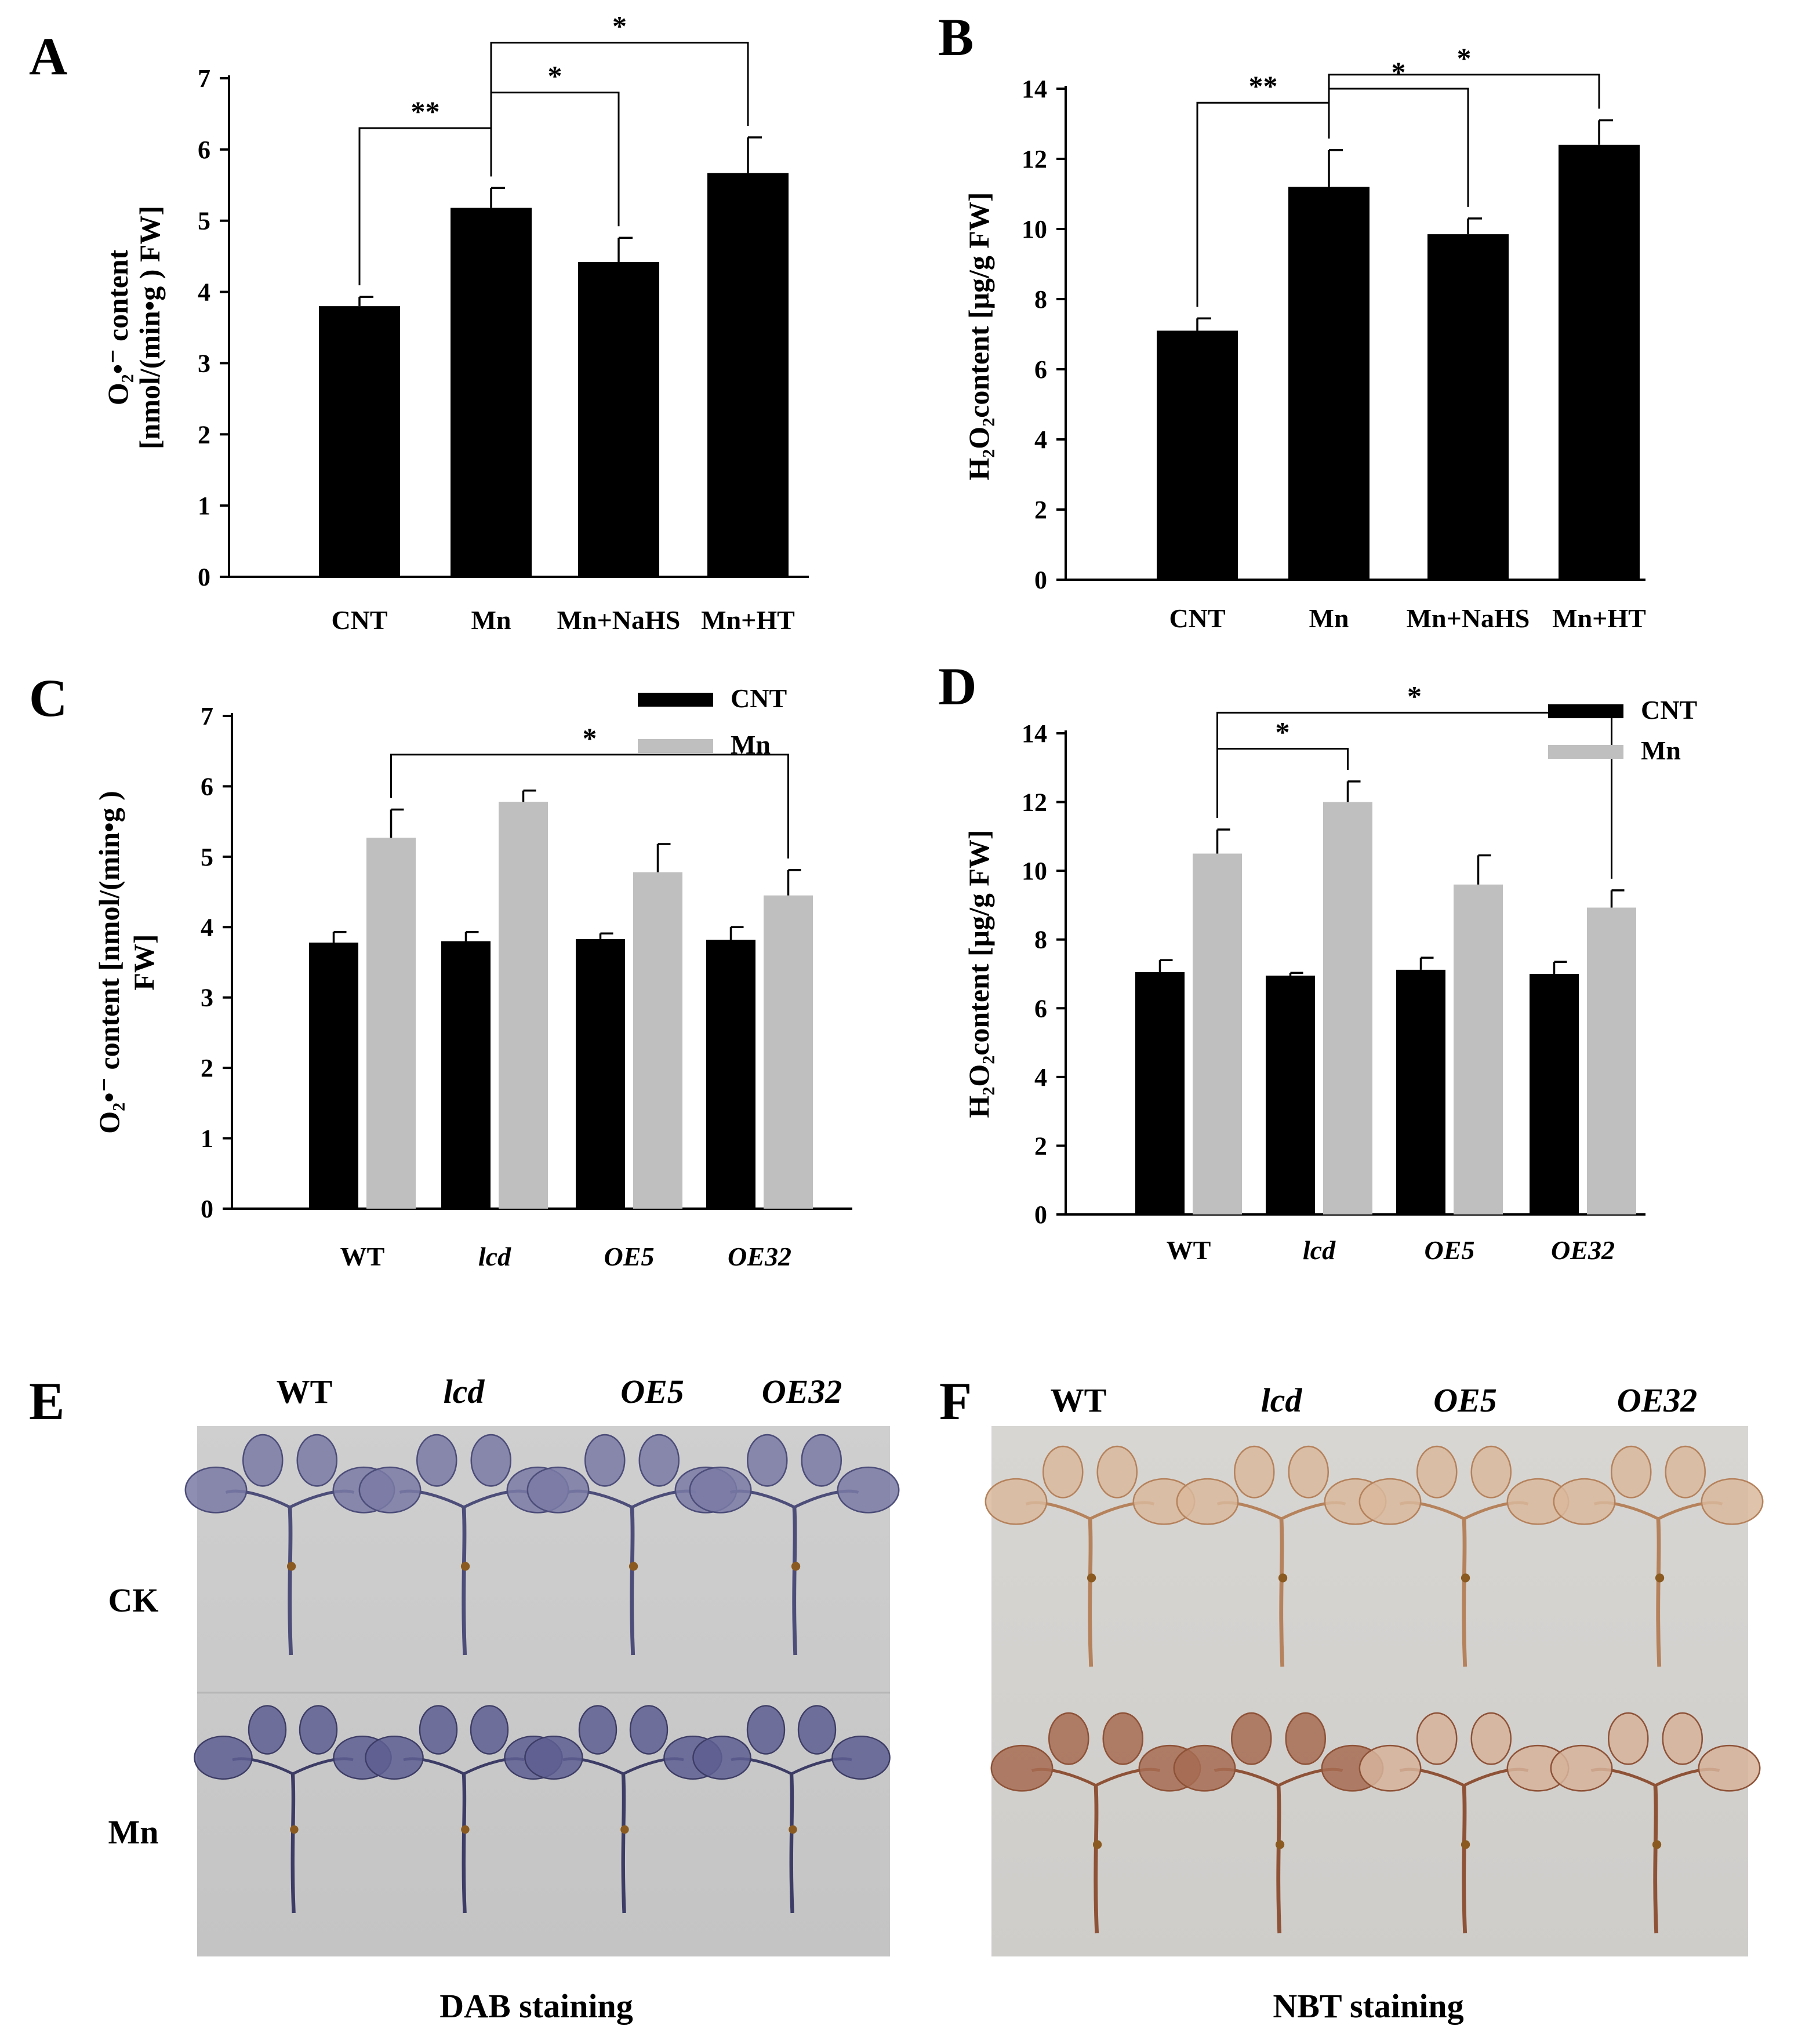  Describe the element at coordinates (362, 1256) in the screenshot. I see `panel-c-category-label: WT` at that location.